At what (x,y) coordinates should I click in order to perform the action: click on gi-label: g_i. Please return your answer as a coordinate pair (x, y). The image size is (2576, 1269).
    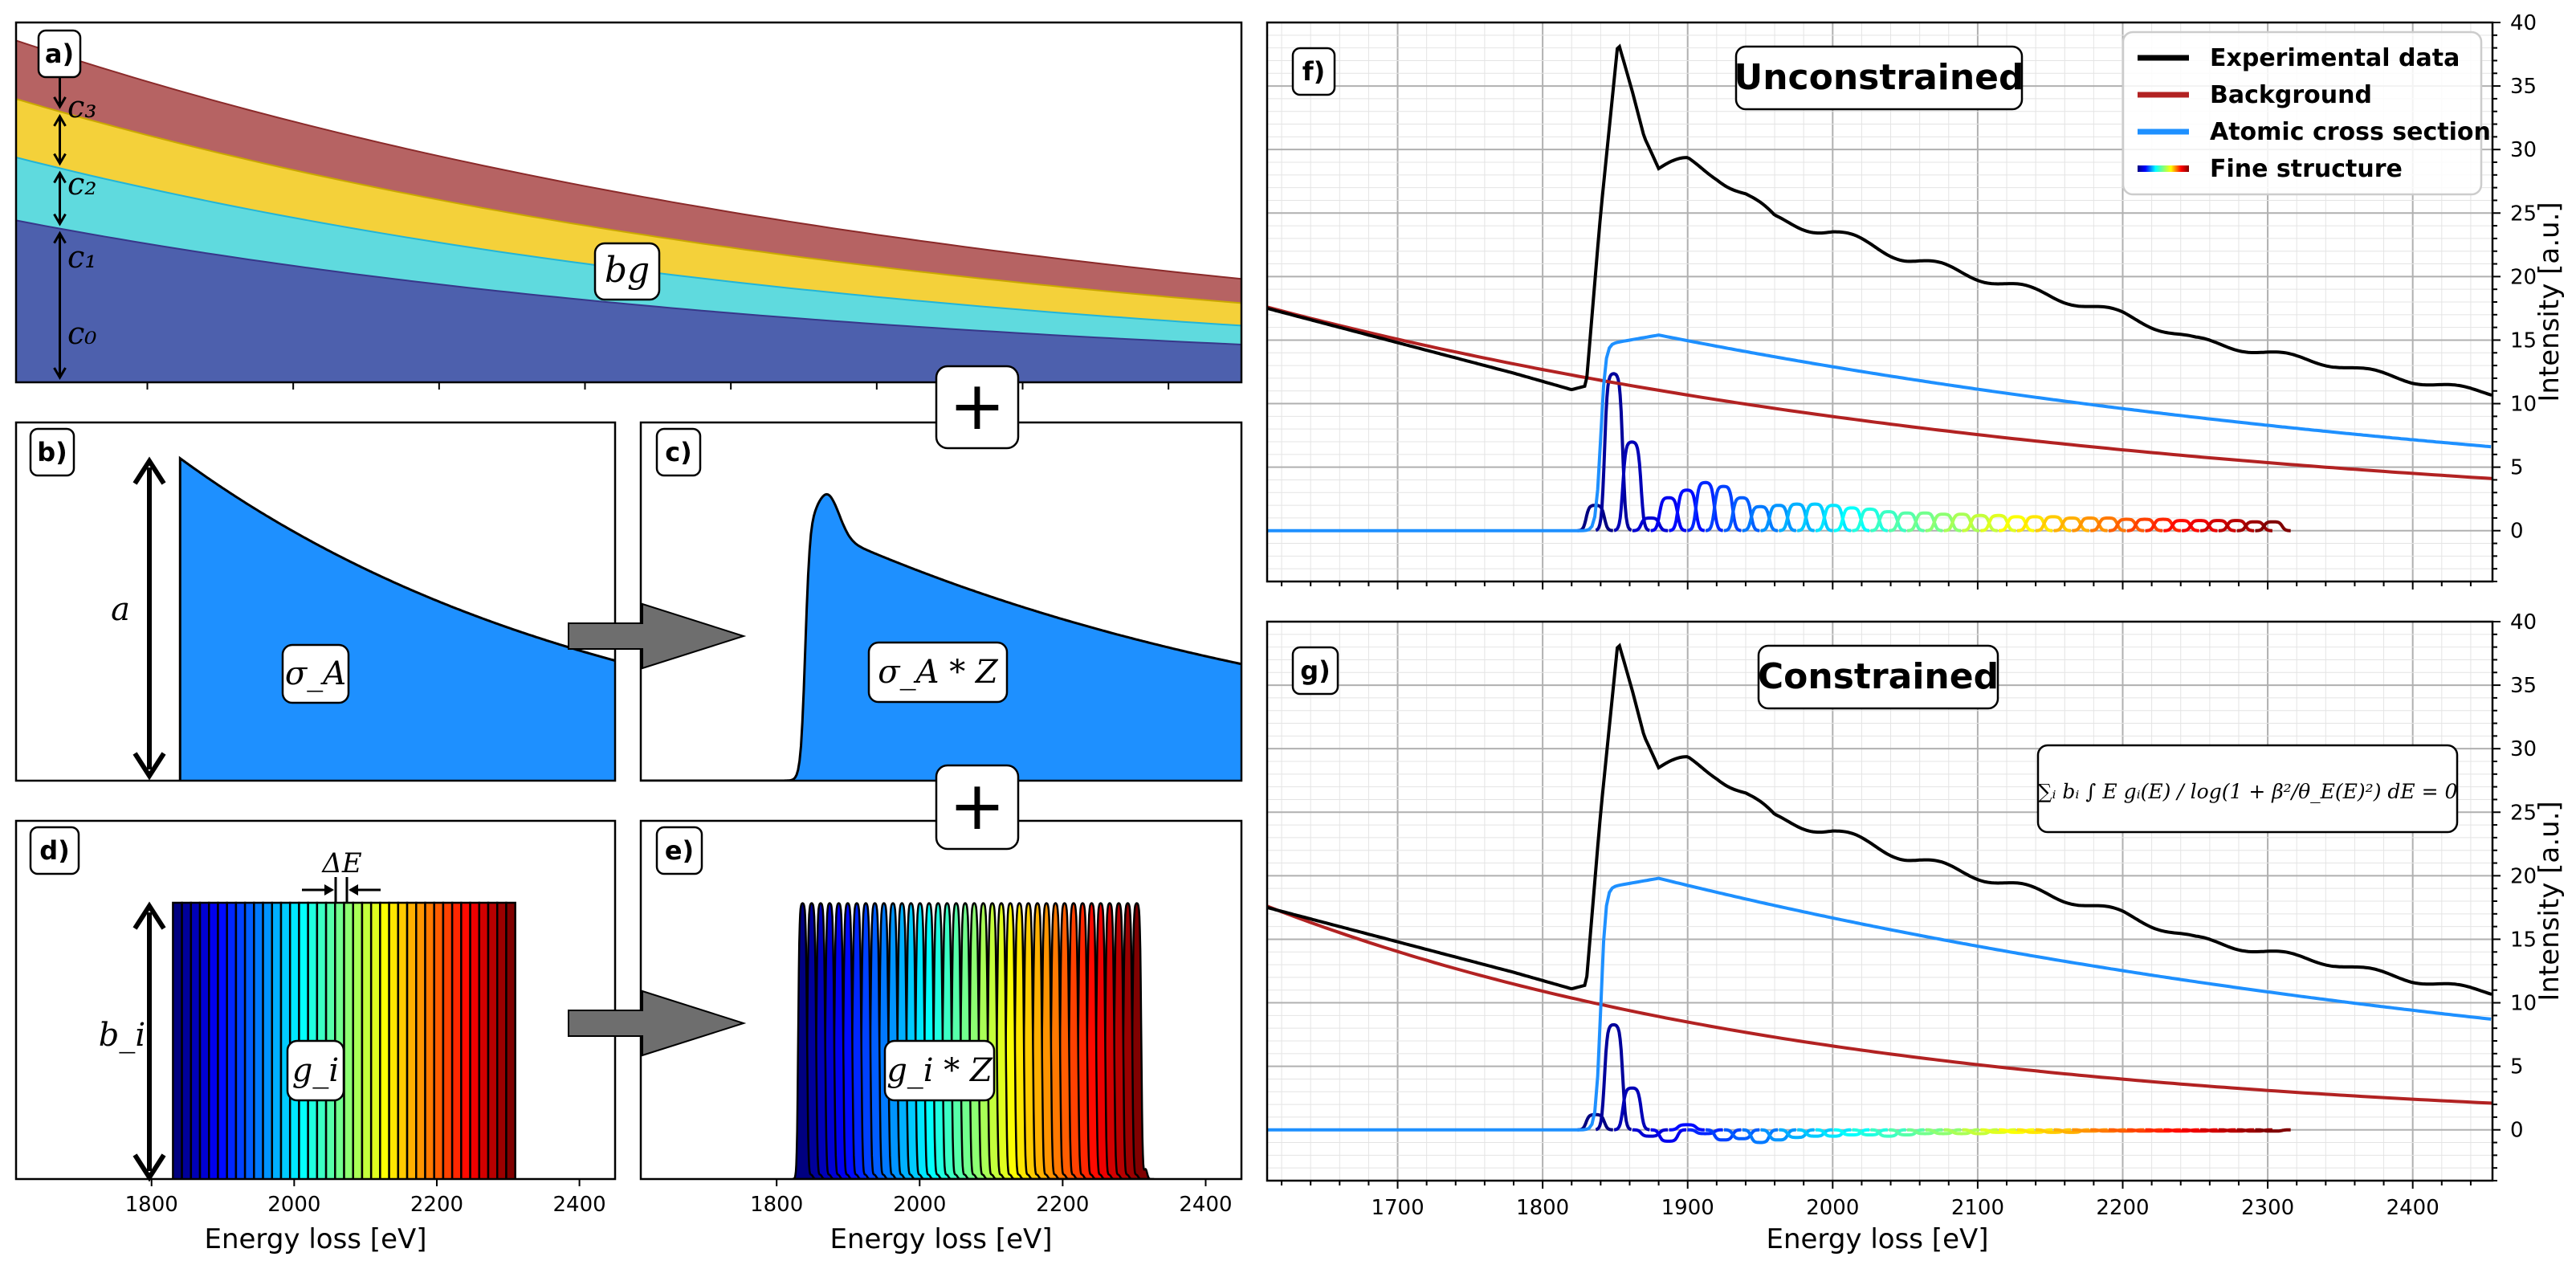
    Looking at the image, I should click on (315, 1070).